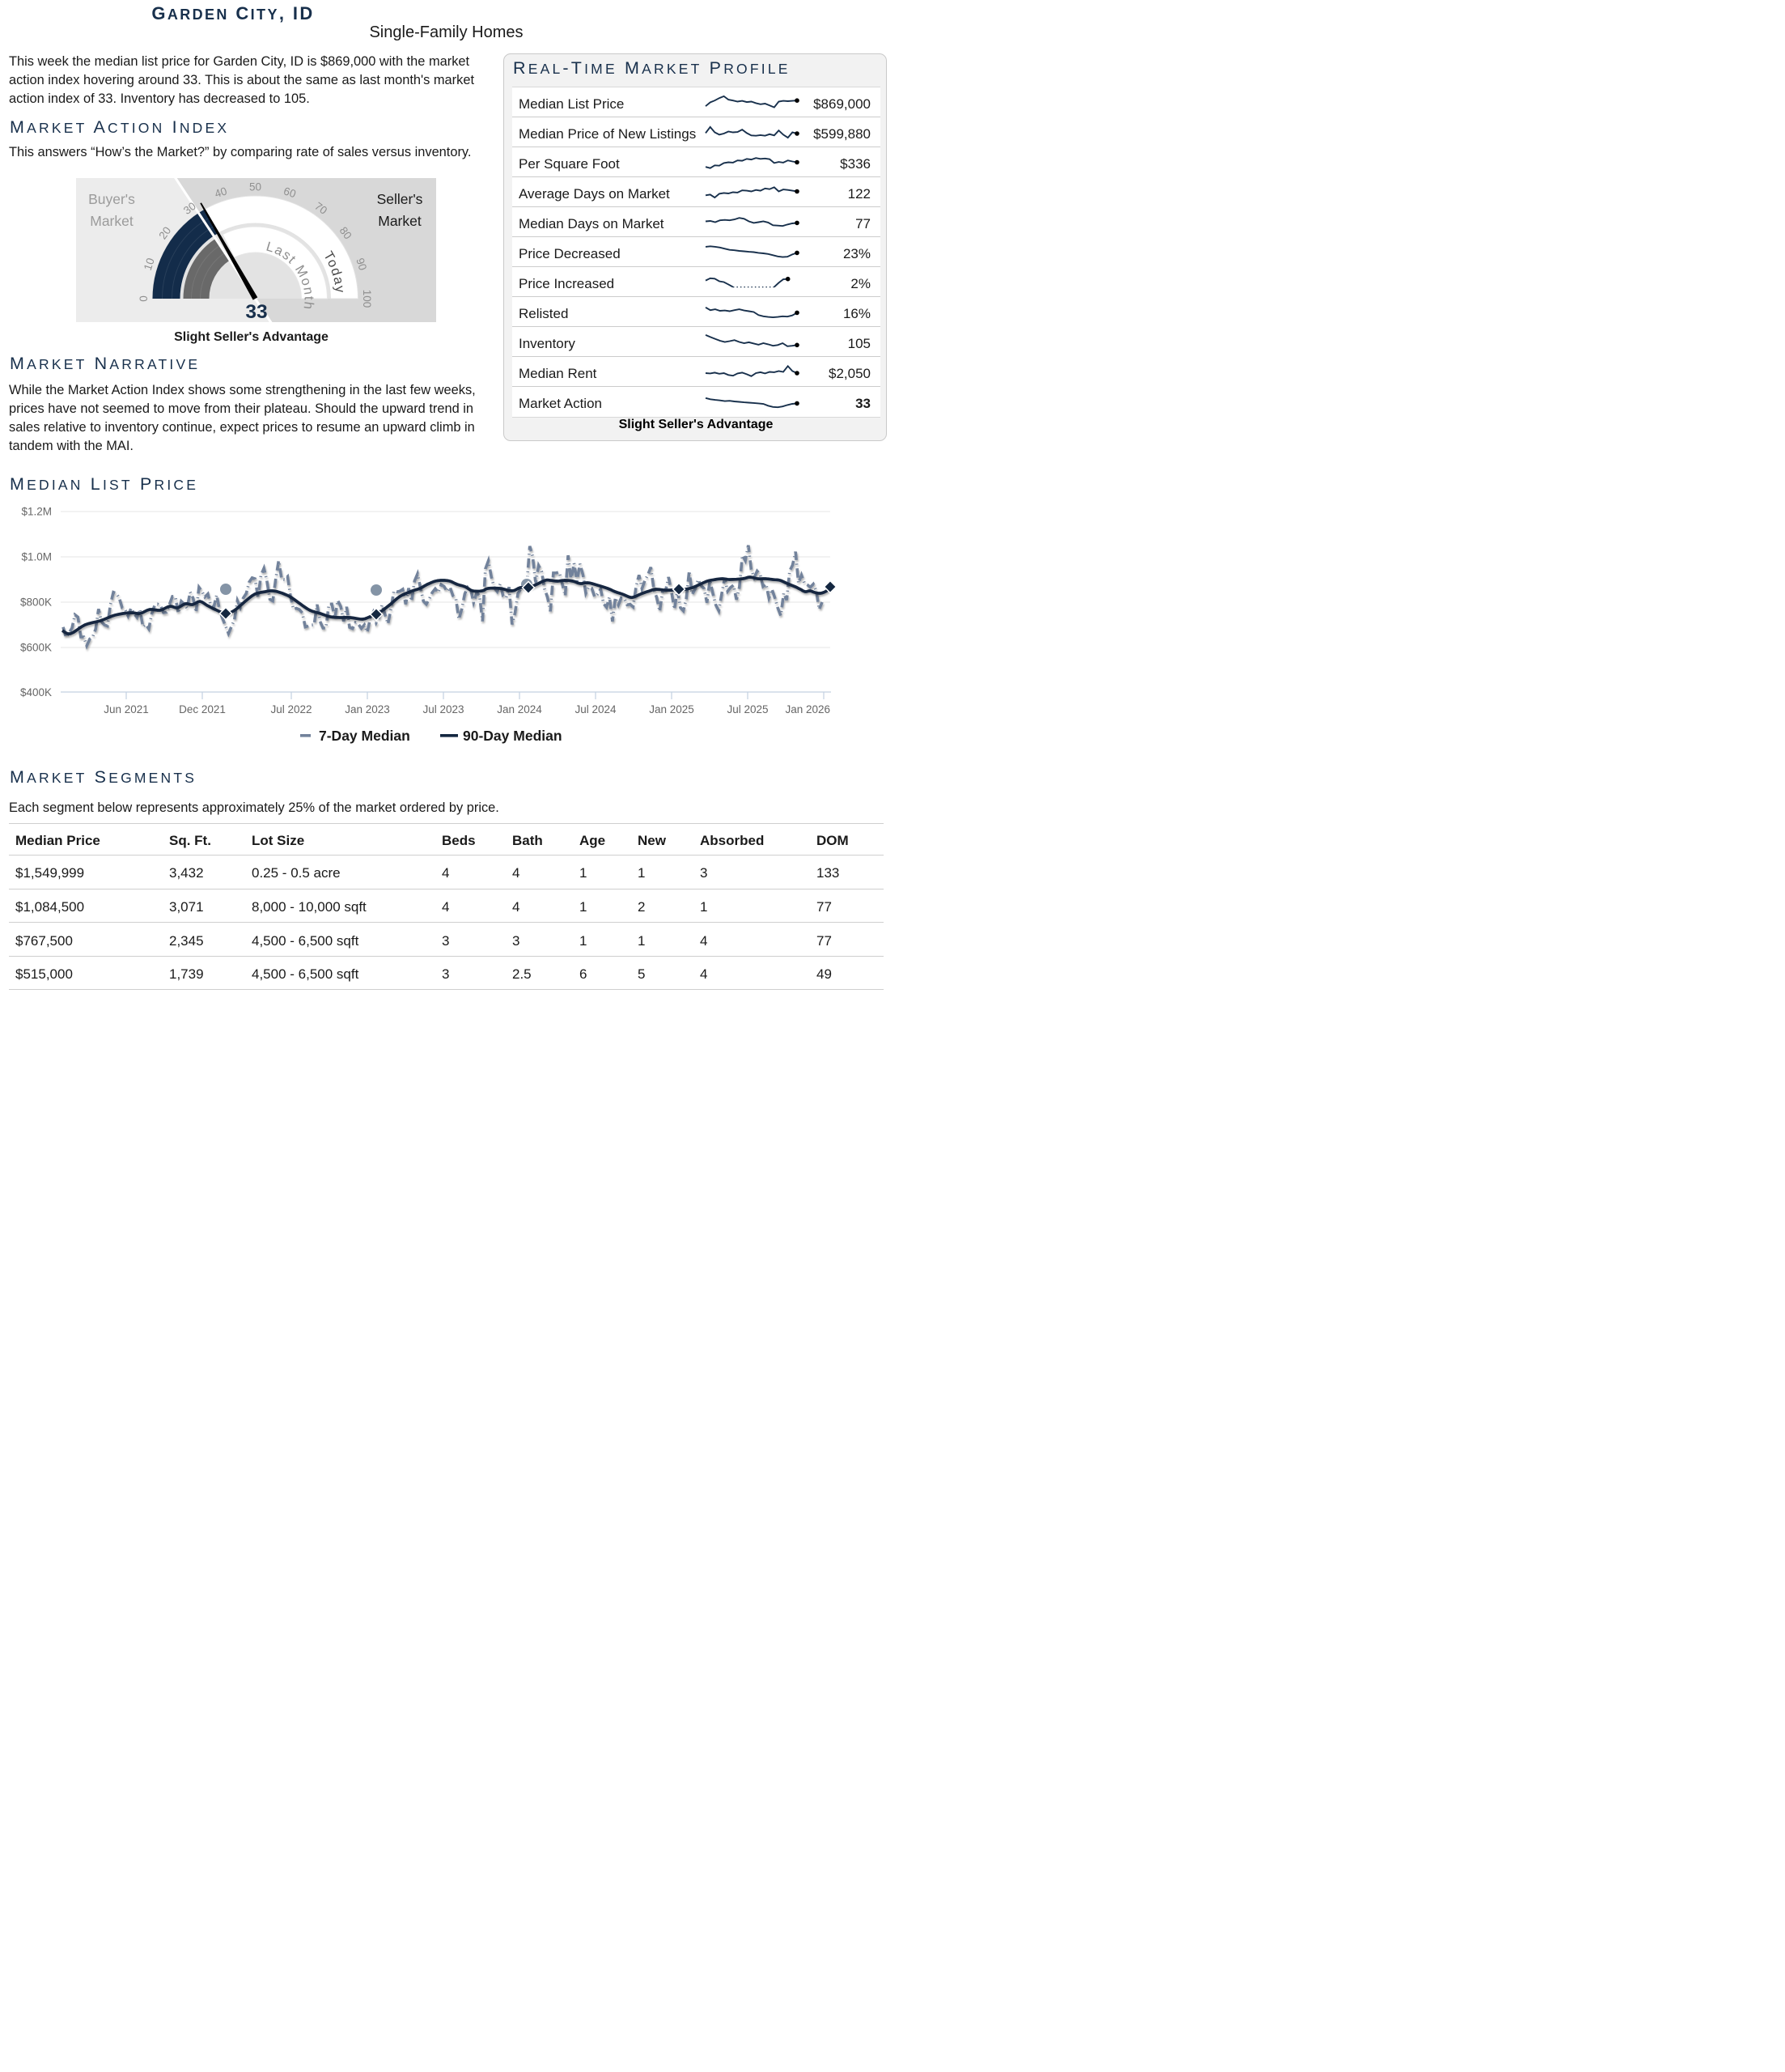 This screenshot has width=1785, height=2072. I want to click on svg-text: $1.2M, so click(36, 512).